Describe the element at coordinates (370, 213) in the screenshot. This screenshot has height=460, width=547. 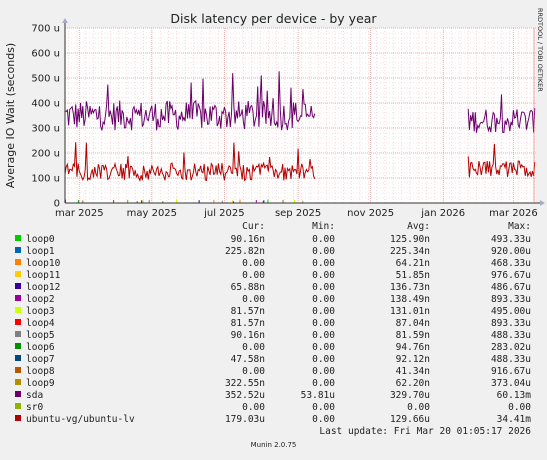
I see `x-tick-label: nov 2025` at that location.